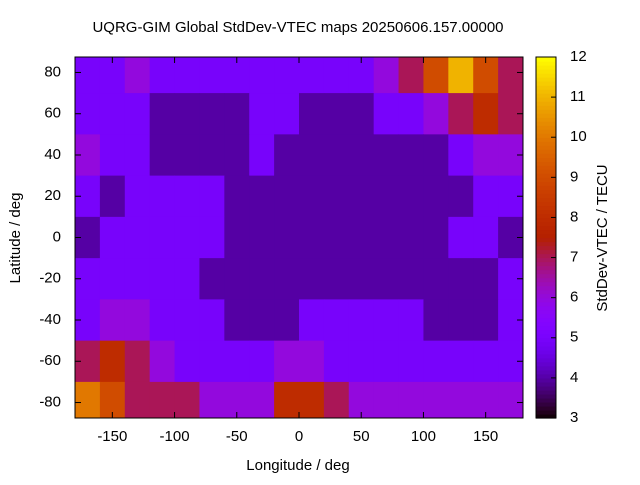 This screenshot has width=640, height=485. Describe the element at coordinates (52, 154) in the screenshot. I see `y-tick-label: 40` at that location.